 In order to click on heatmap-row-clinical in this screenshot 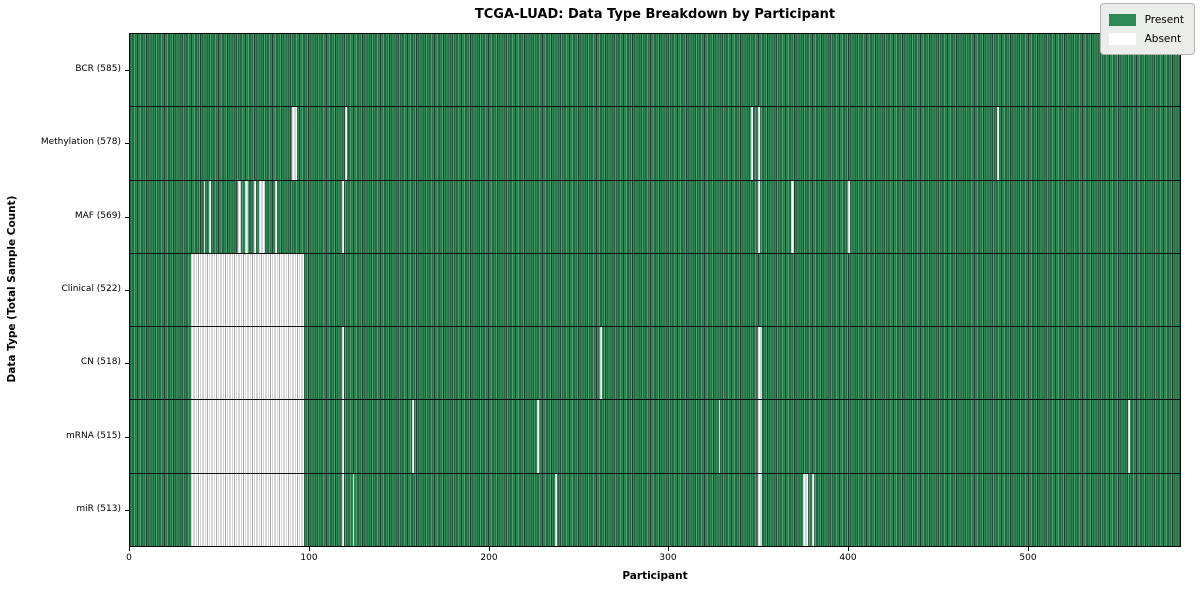, I will do `click(655, 289)`.